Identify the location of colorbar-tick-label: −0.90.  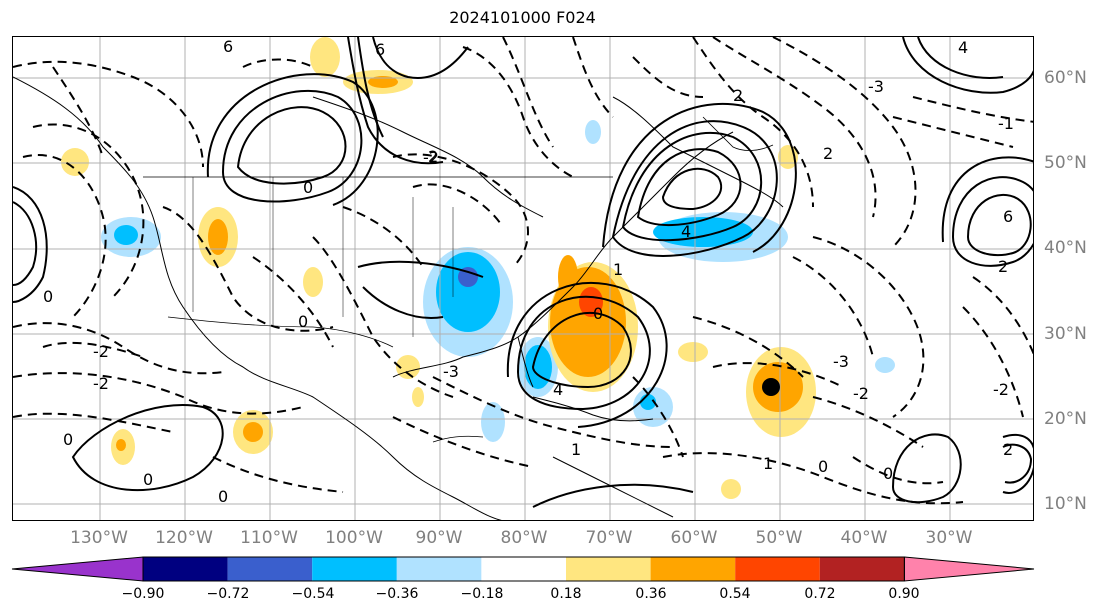
(143, 594).